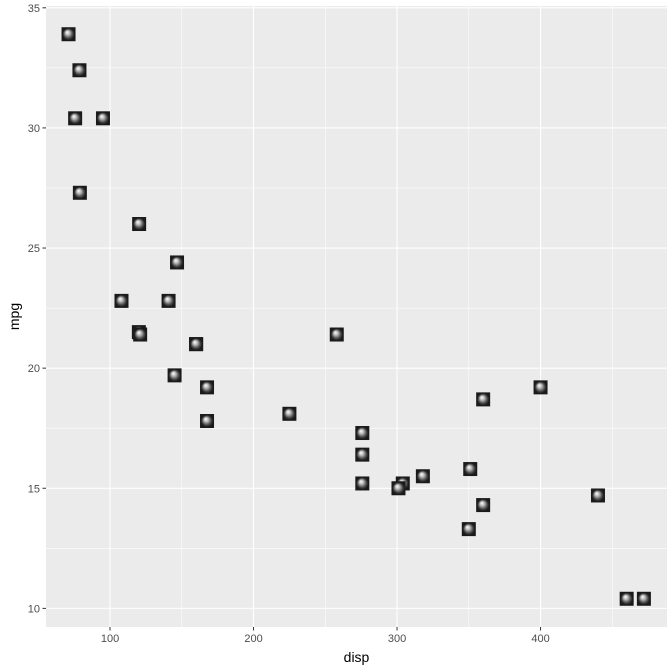  I want to click on x-tick-label: 300, so click(397, 639).